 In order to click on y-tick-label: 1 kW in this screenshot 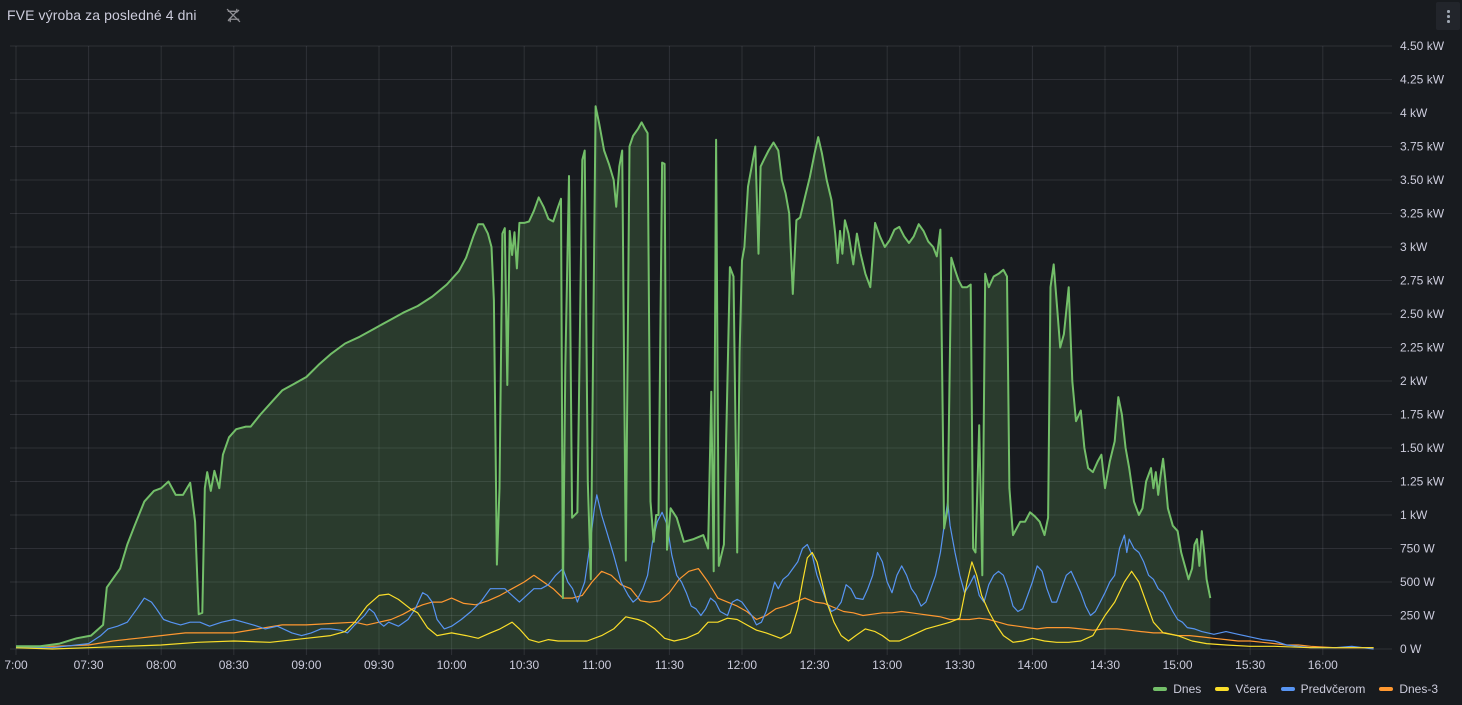, I will do `click(1414, 515)`.